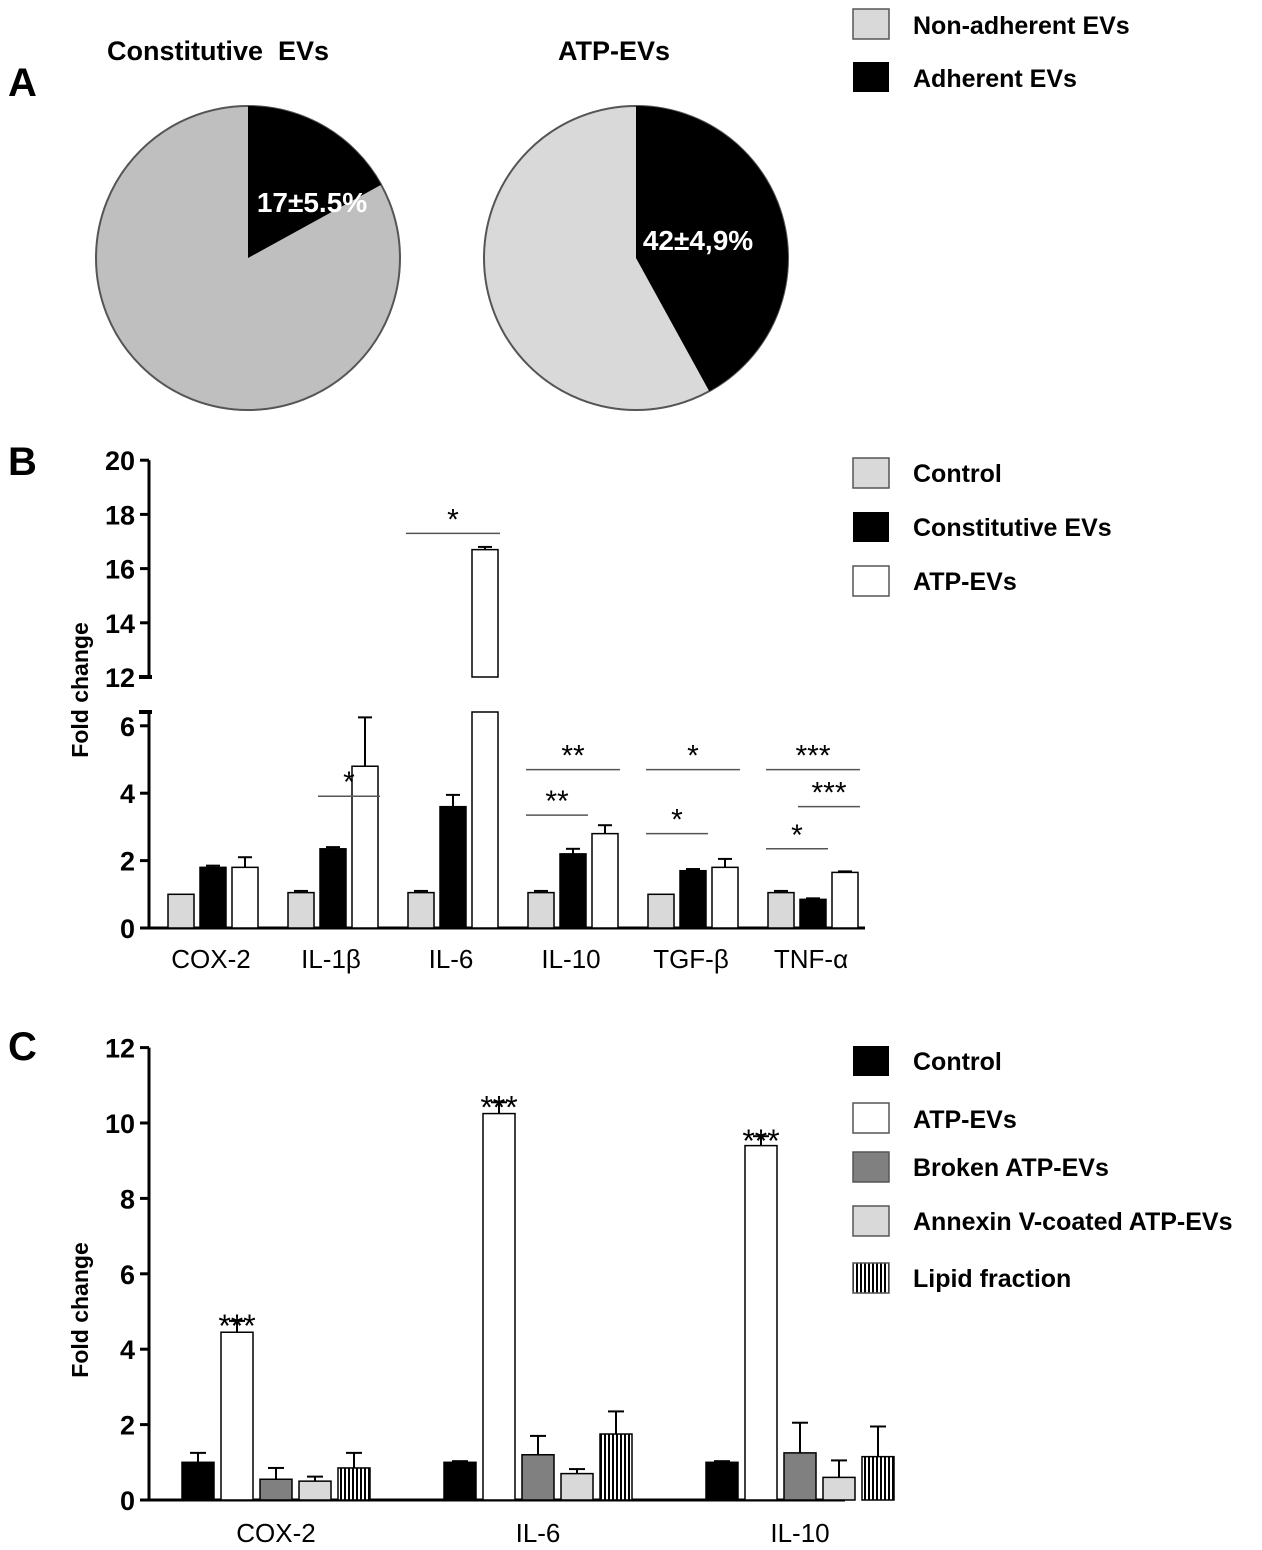 This screenshot has width=1262, height=1550. I want to click on b-categories: COX-2 IL-1β IL-6 IL-10 TGF-β TNF-α, so click(509, 959).